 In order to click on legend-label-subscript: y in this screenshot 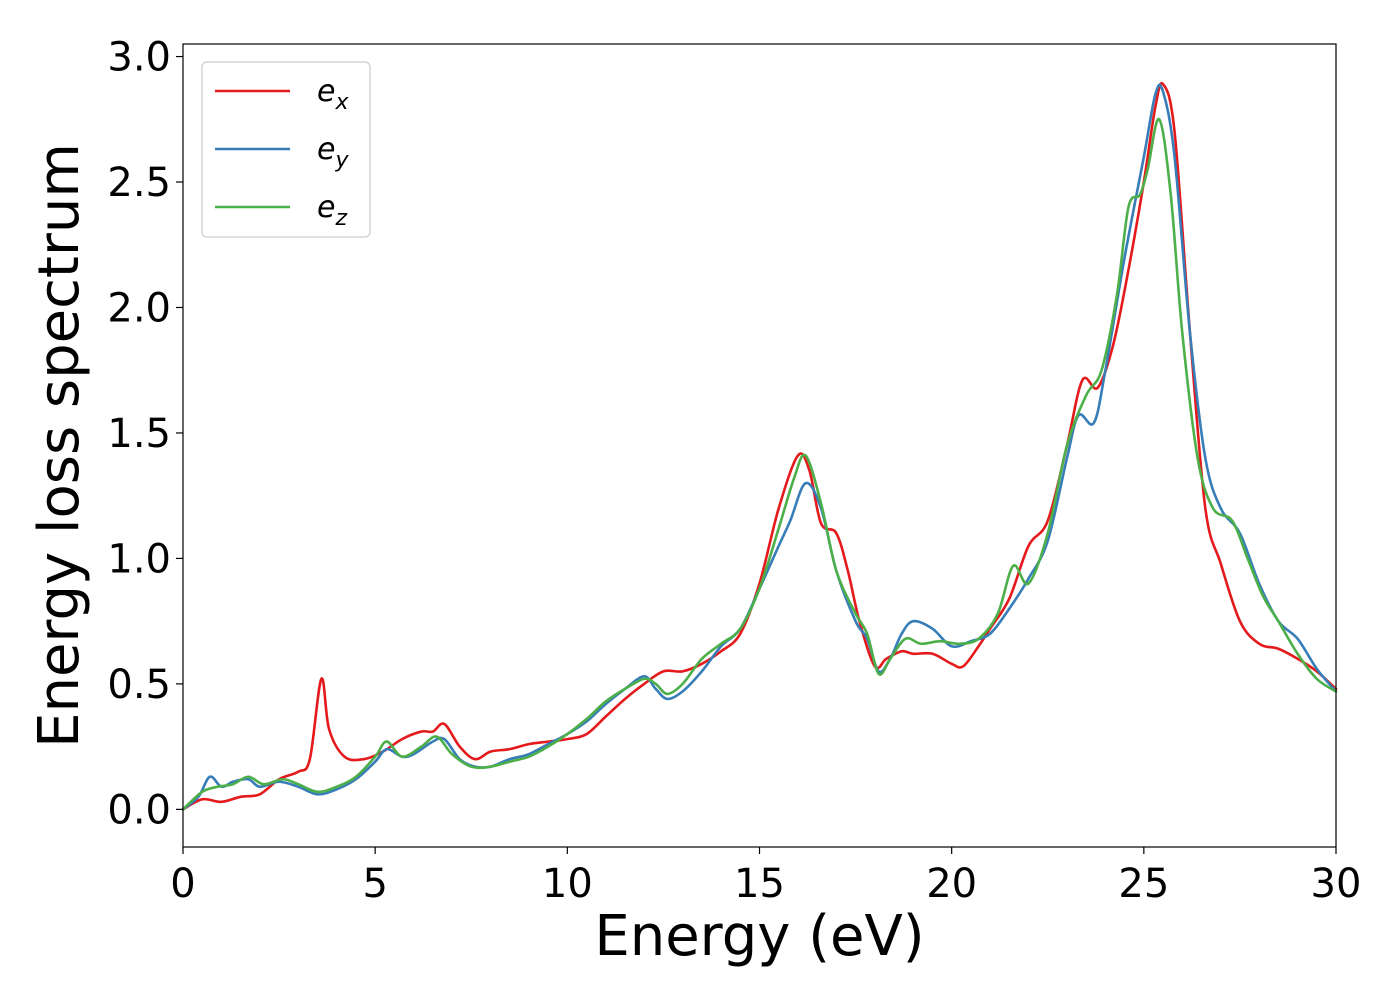, I will do `click(341, 160)`.